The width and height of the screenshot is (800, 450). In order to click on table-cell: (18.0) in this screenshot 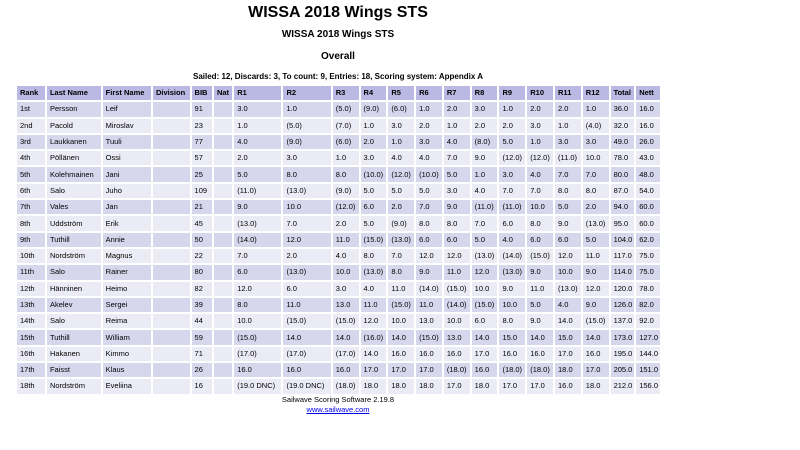, I will do `click(540, 370)`.